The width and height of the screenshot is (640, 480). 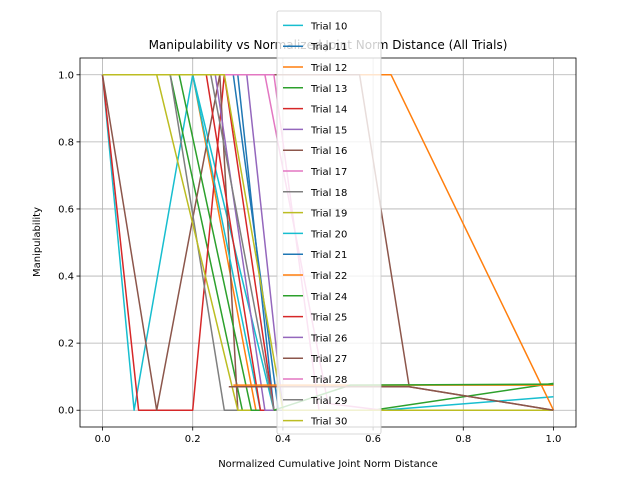 What do you see at coordinates (328, 276) in the screenshot?
I see `legend-entry: Trial 22` at bounding box center [328, 276].